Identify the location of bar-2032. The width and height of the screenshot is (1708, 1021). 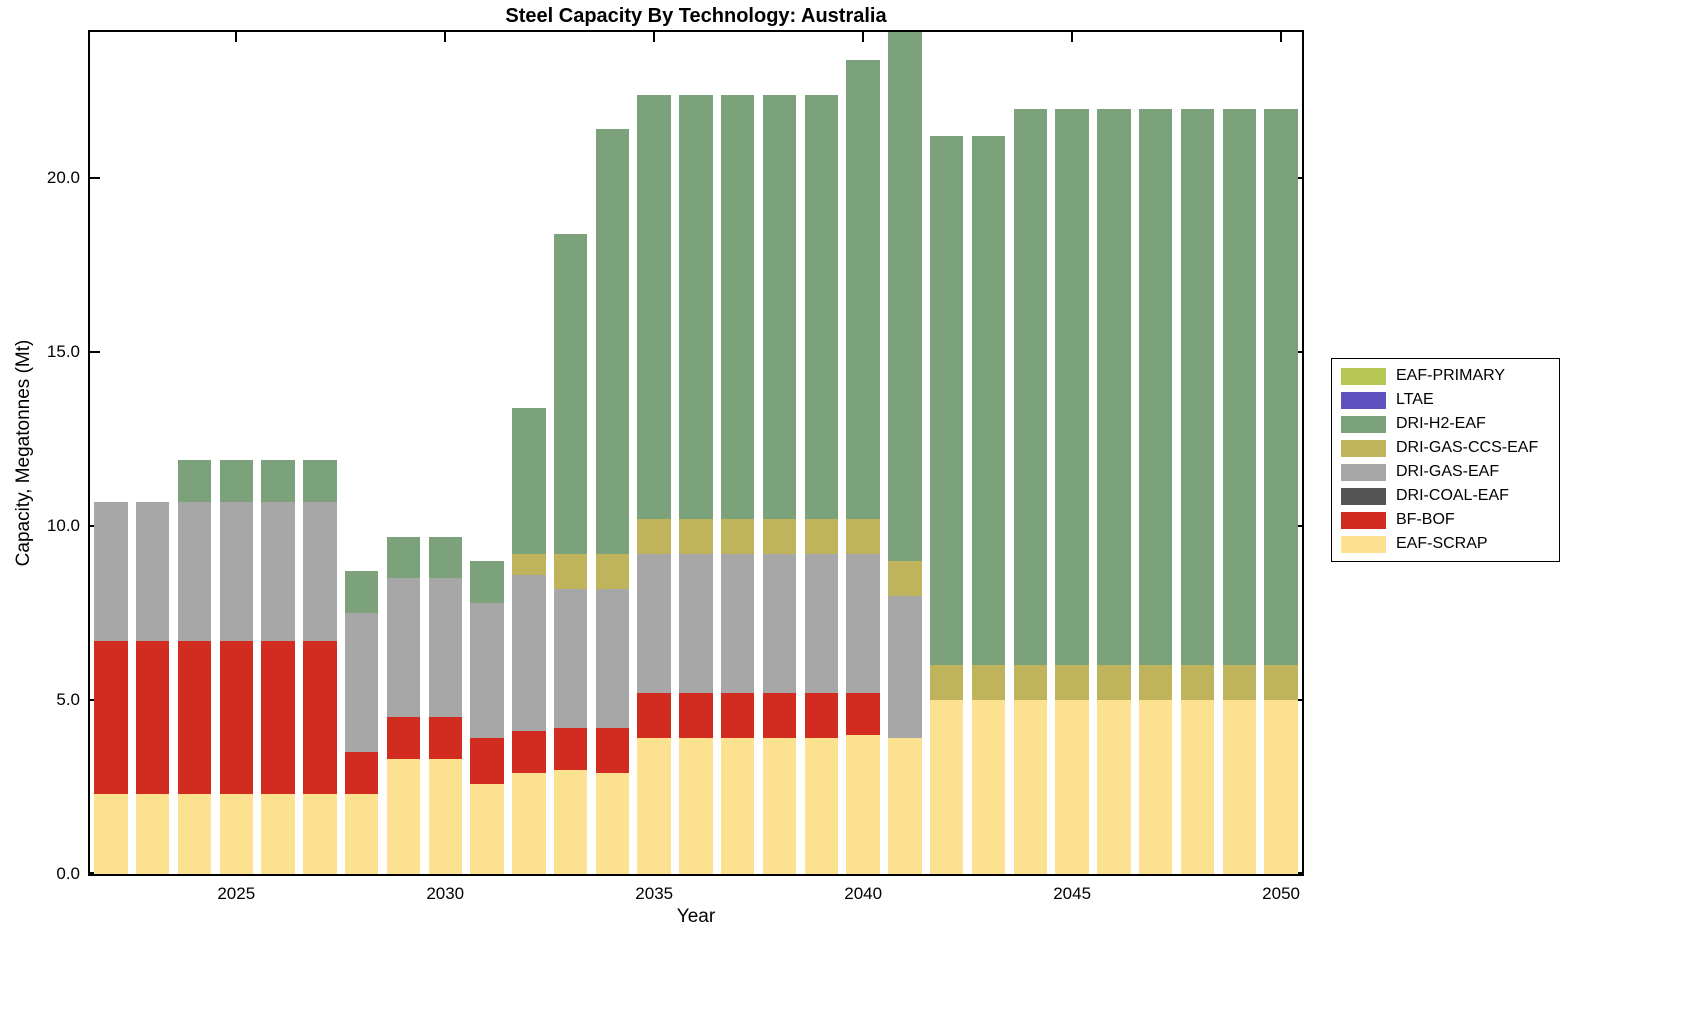
(529, 453).